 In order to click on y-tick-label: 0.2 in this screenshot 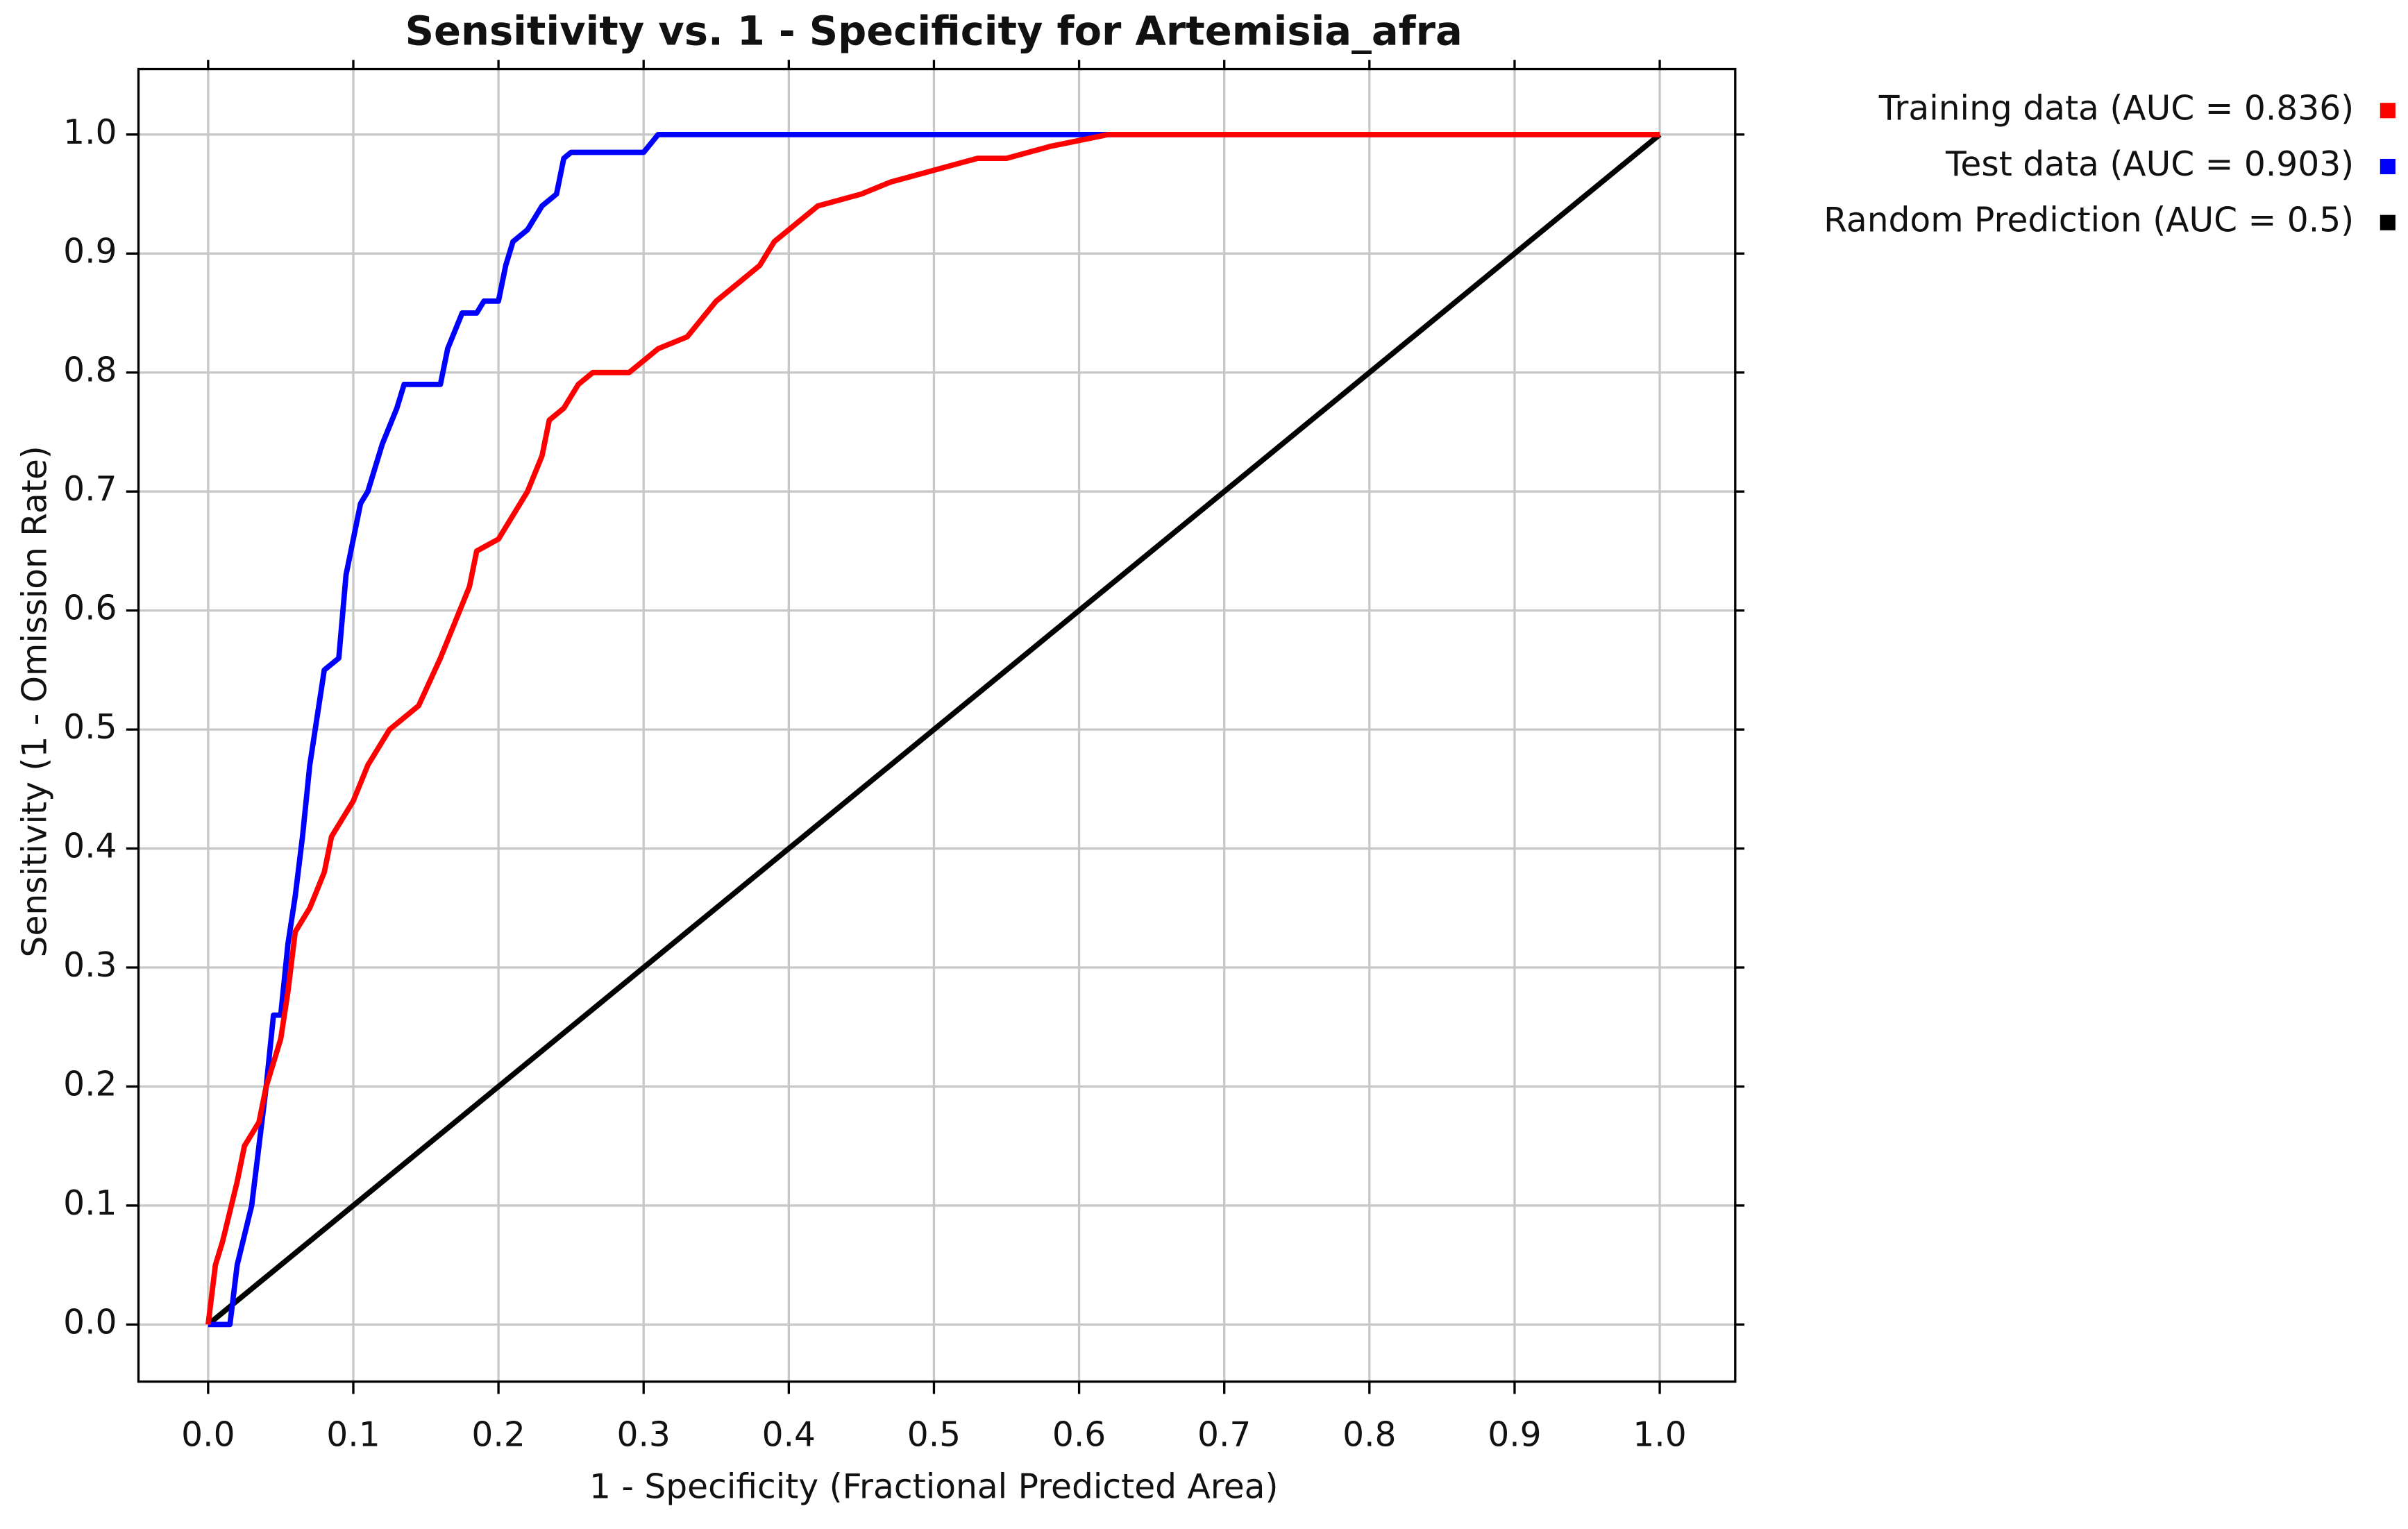, I will do `click(90, 1084)`.